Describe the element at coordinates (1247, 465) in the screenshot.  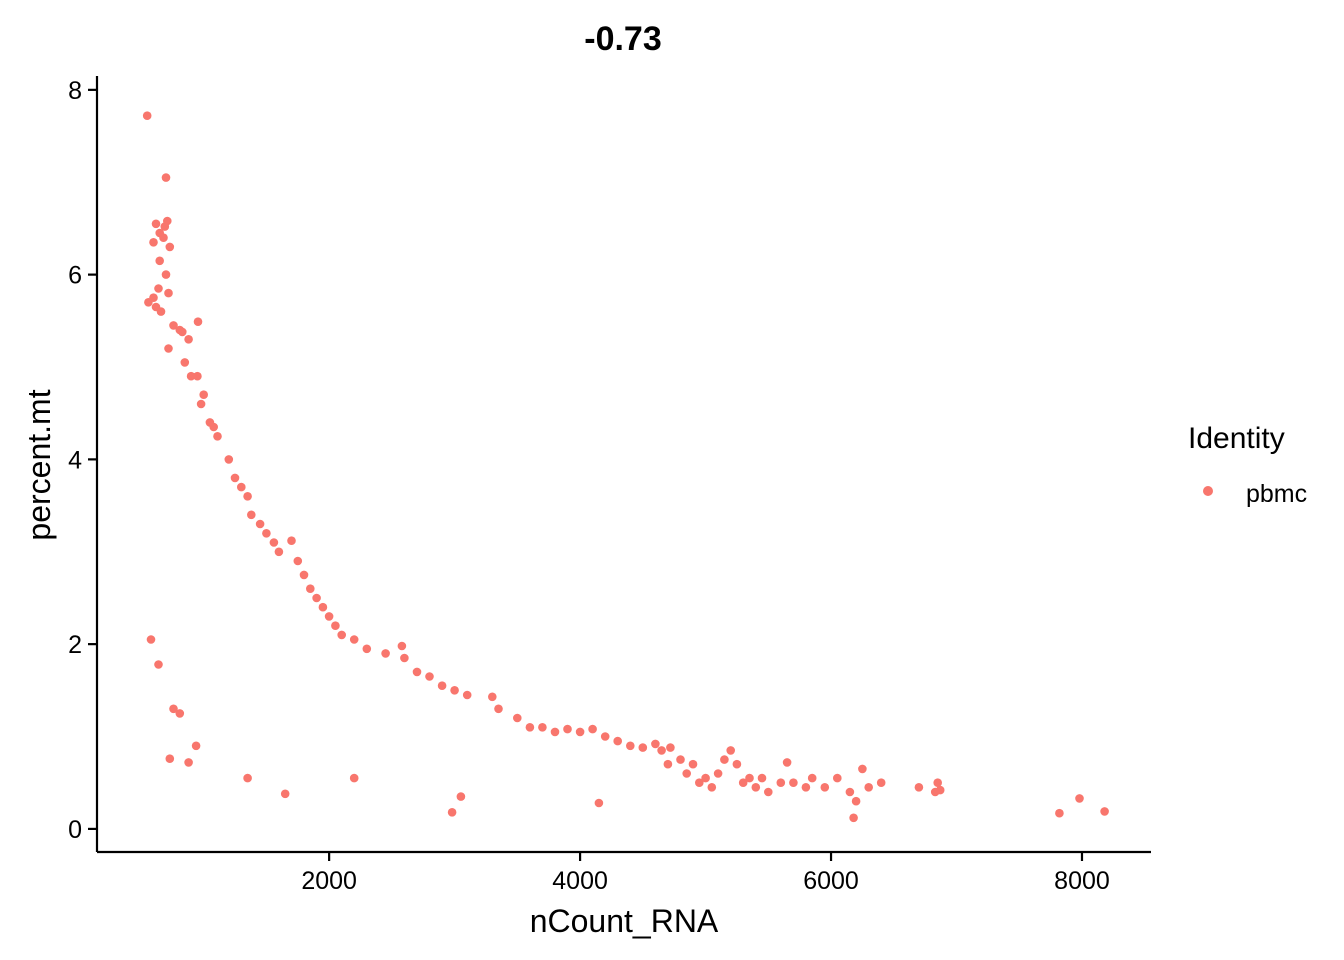
I see `legend: Identity pbmc` at that location.